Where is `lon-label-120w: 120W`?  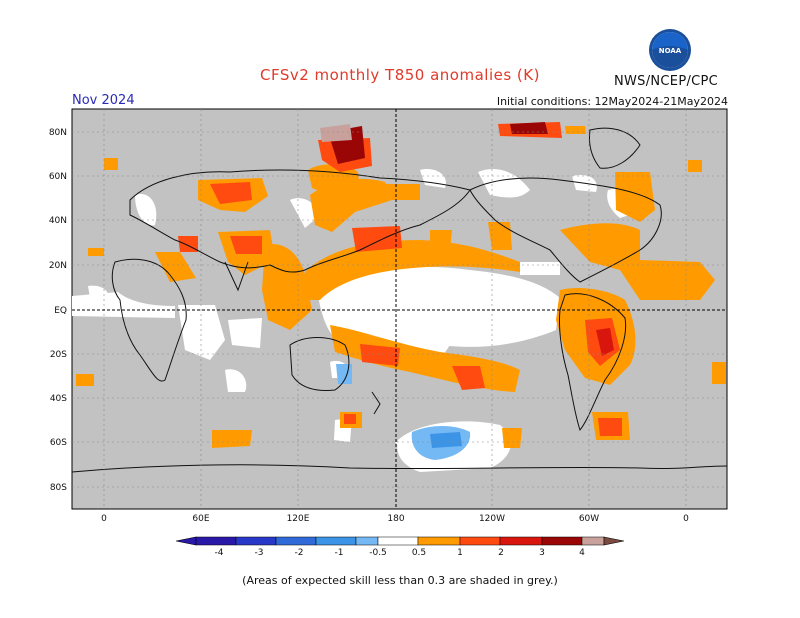
lon-label-120w: 120W is located at coordinates (492, 519).